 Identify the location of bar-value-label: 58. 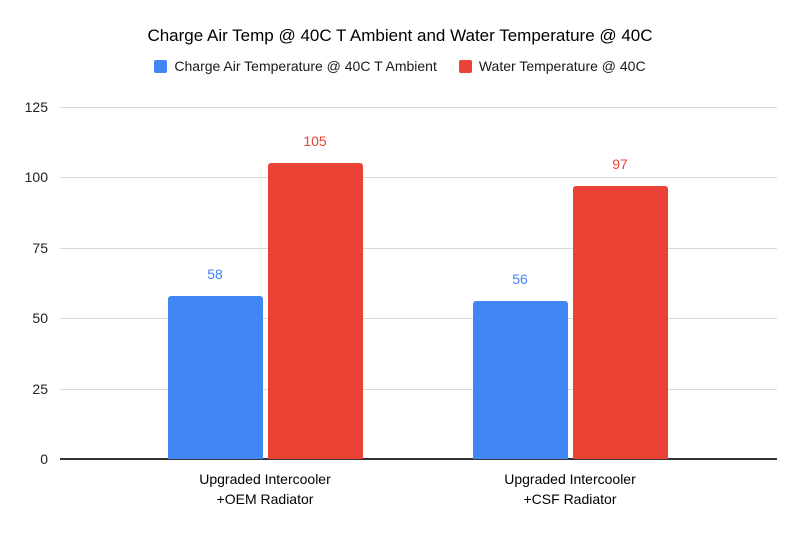
(215, 273).